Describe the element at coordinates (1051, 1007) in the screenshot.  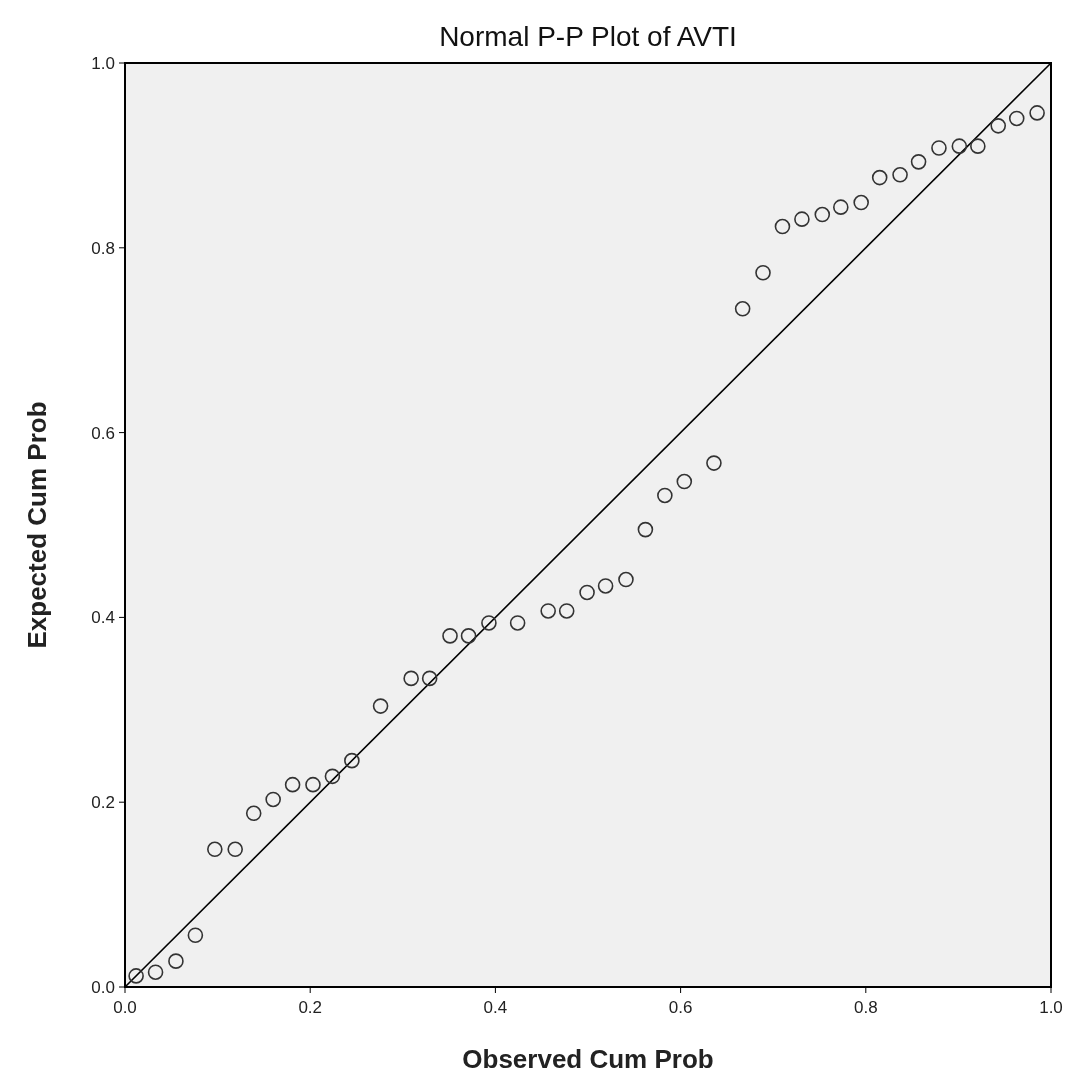
I see `x-tick-label: 1.0` at that location.